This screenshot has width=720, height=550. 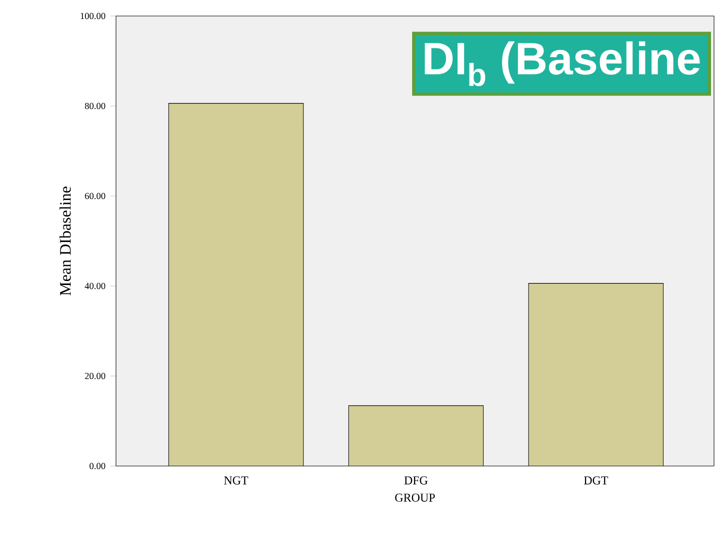 I want to click on y-tick-label: 100.00, so click(x=93, y=16).